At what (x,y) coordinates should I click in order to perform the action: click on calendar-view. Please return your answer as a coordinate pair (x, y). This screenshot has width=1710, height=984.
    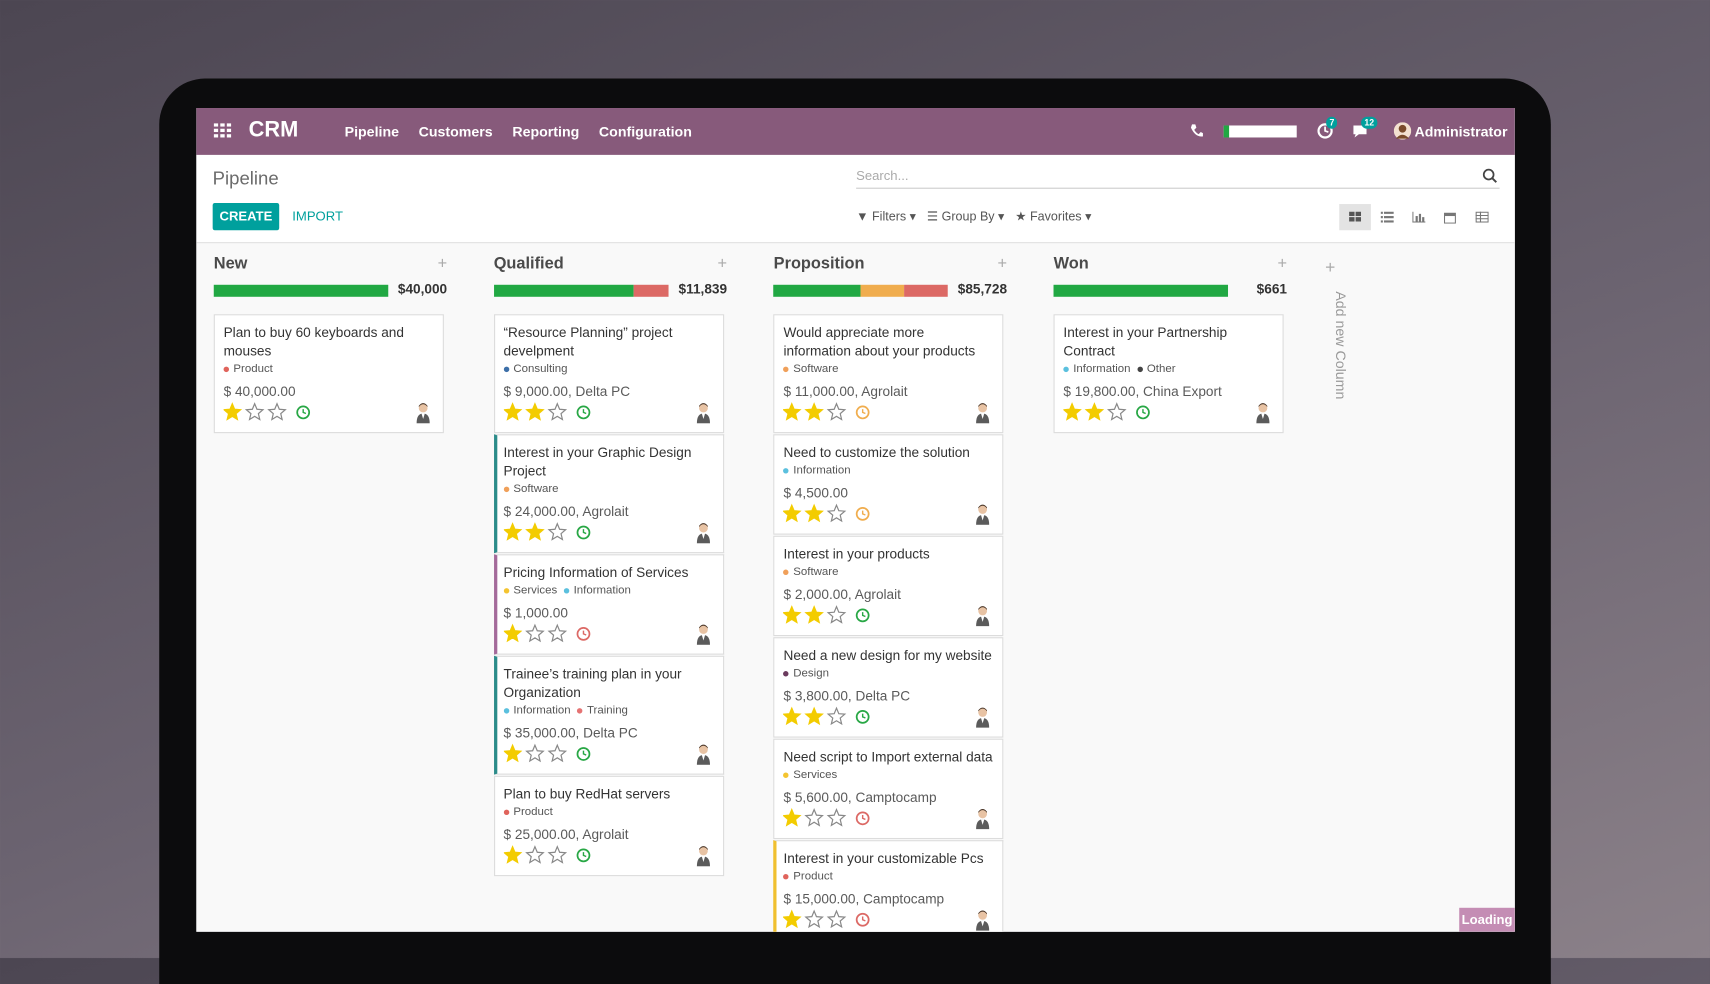
    Looking at the image, I should click on (1450, 217).